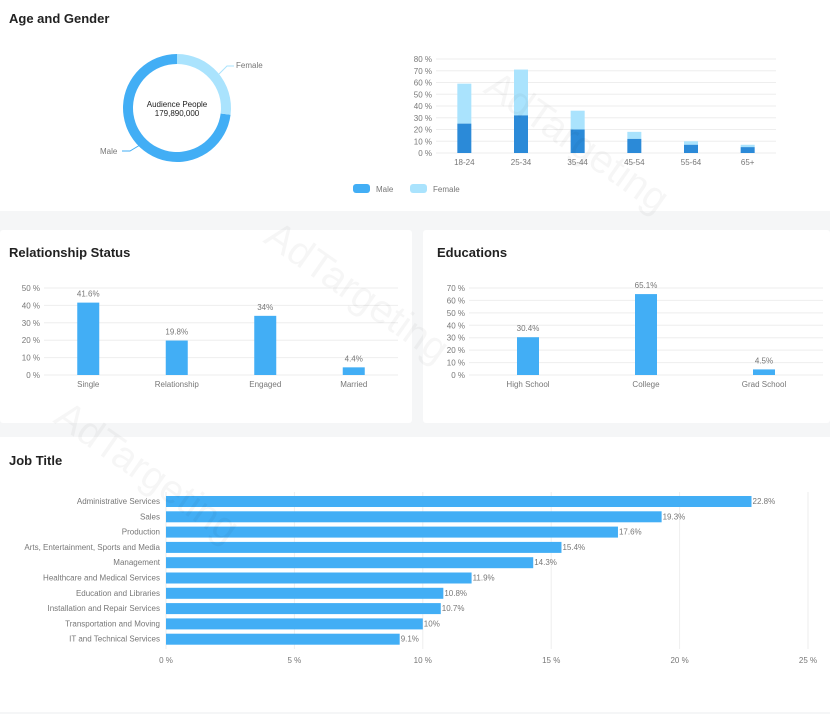  What do you see at coordinates (109, 151) in the screenshot?
I see `male-label: Male` at bounding box center [109, 151].